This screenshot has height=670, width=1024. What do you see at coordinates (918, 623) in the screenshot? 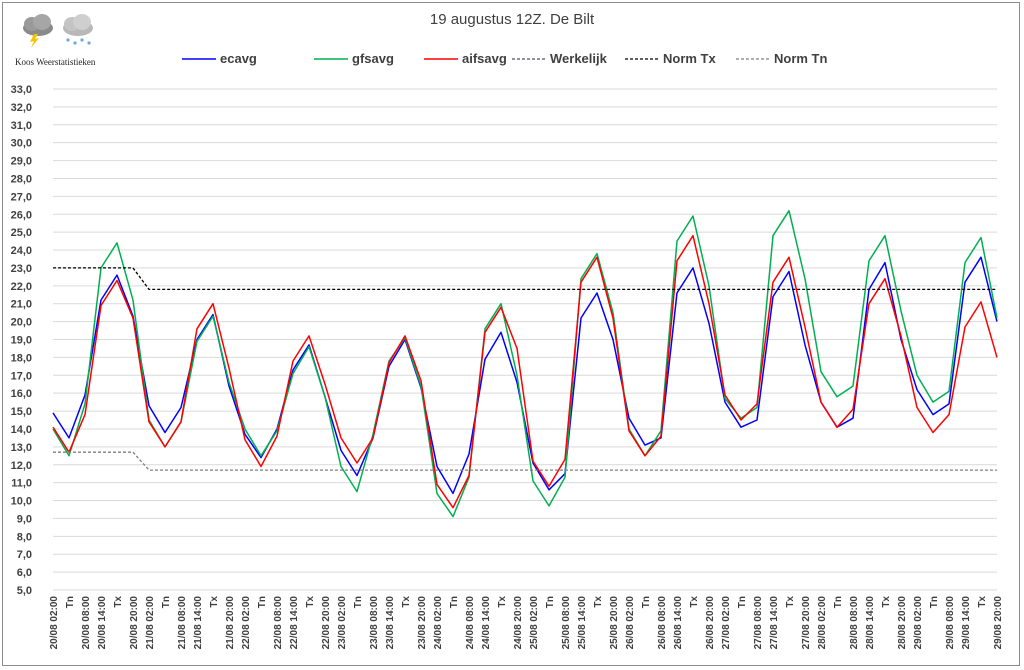
I see `x-tick-label: 29/08 02:00` at bounding box center [918, 623].